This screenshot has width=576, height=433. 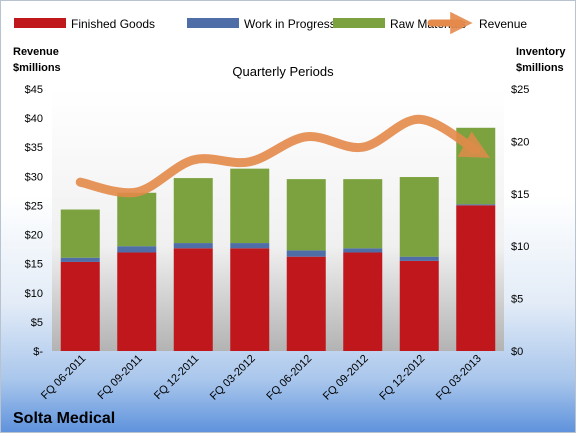 What do you see at coordinates (520, 247) in the screenshot?
I see `right-tick-label: $10` at bounding box center [520, 247].